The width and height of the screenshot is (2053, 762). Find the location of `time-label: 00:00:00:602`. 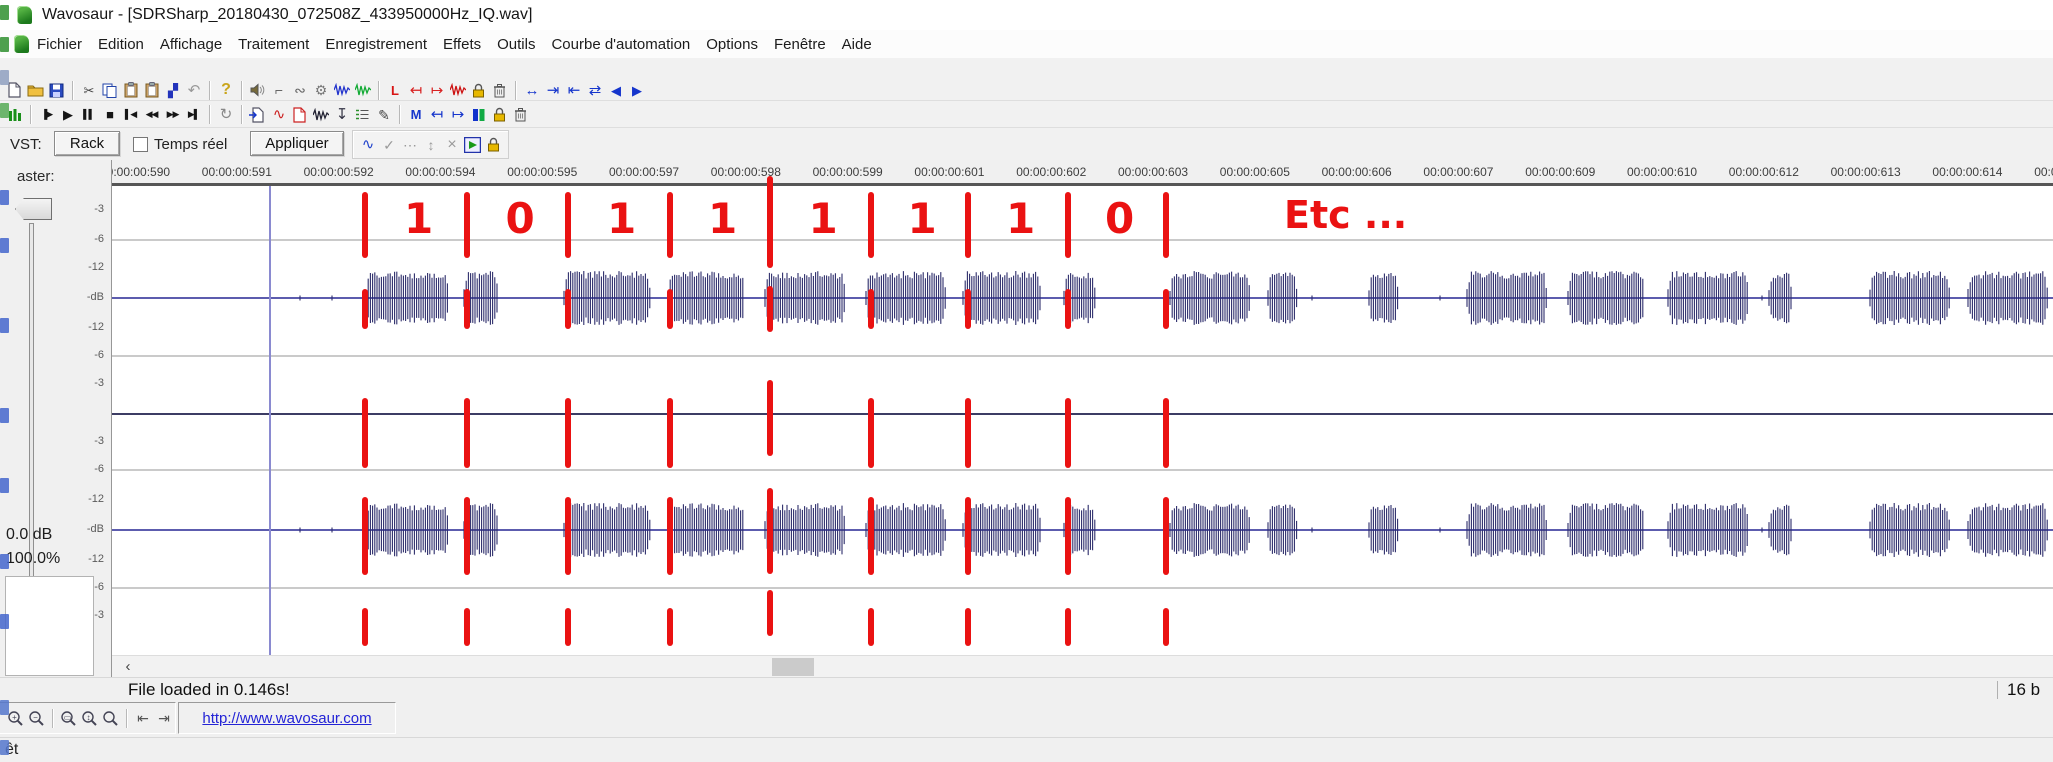

time-label: 00:00:00:602 is located at coordinates (1051, 172).